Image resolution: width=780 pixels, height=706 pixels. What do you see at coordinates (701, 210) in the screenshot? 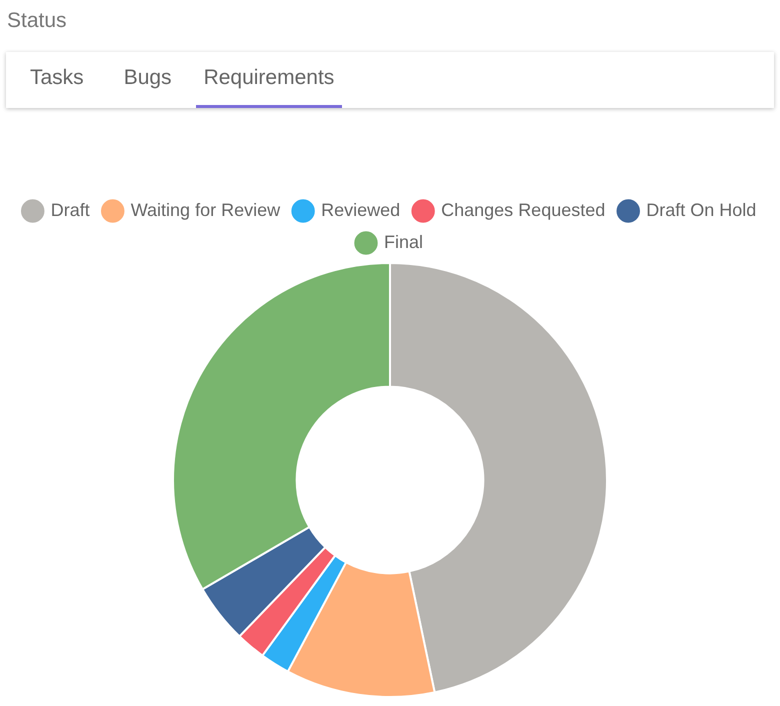
I see `legend-label: Draft On Hold` at bounding box center [701, 210].